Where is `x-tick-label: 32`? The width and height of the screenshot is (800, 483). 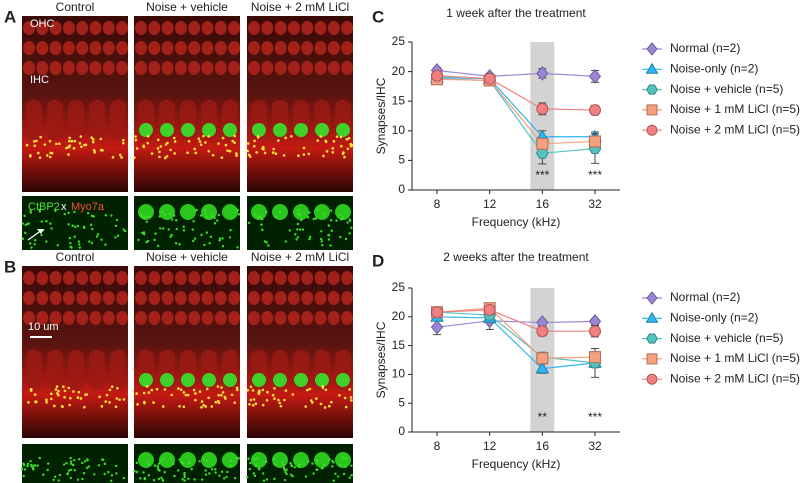 x-tick-label: 32 is located at coordinates (595, 204).